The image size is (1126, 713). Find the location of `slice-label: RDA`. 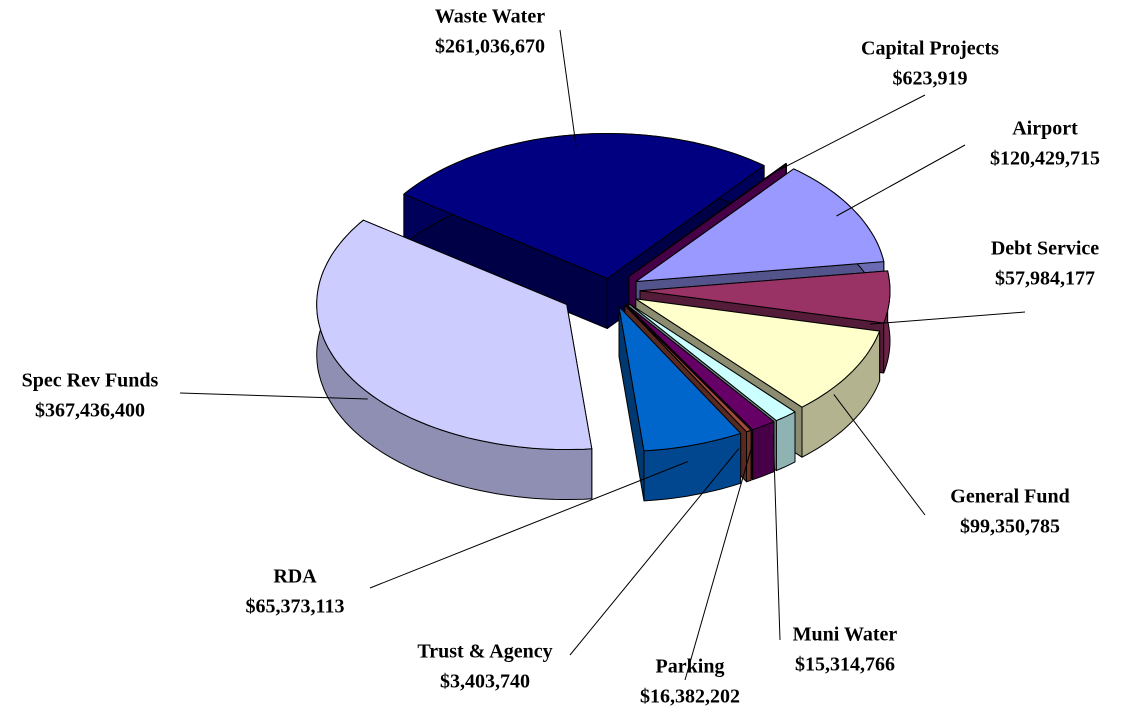

slice-label: RDA is located at coordinates (295, 577).